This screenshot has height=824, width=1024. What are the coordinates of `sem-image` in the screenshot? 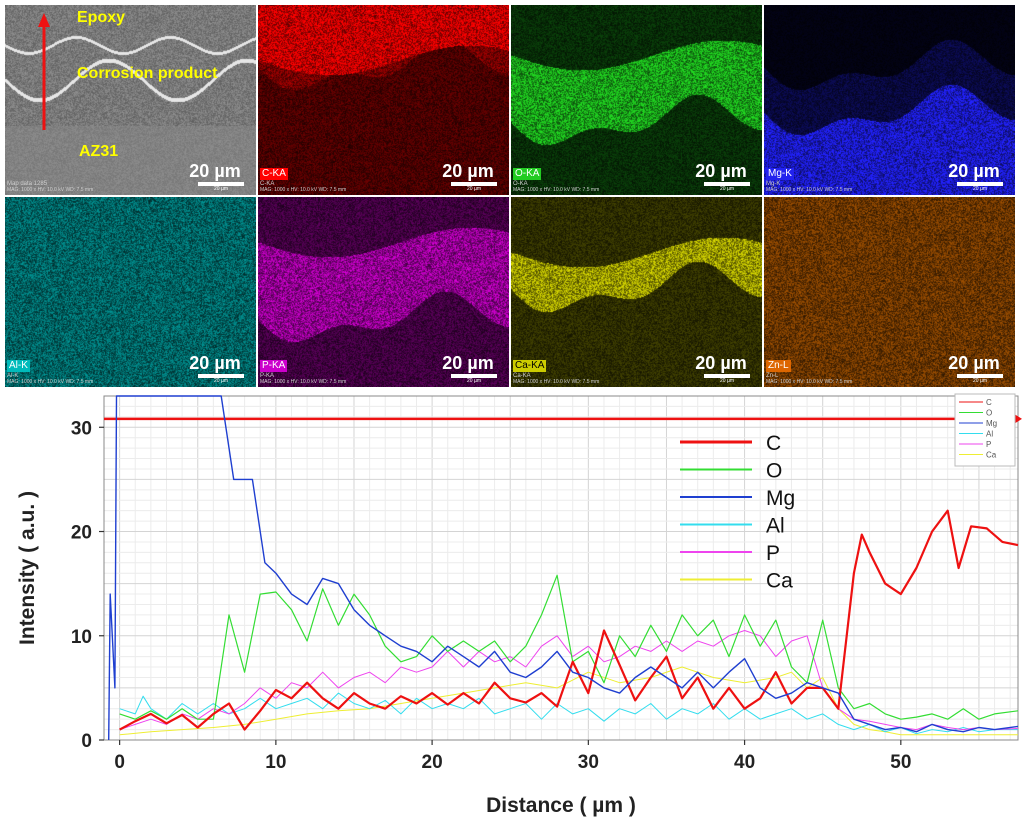 It's located at (130, 100).